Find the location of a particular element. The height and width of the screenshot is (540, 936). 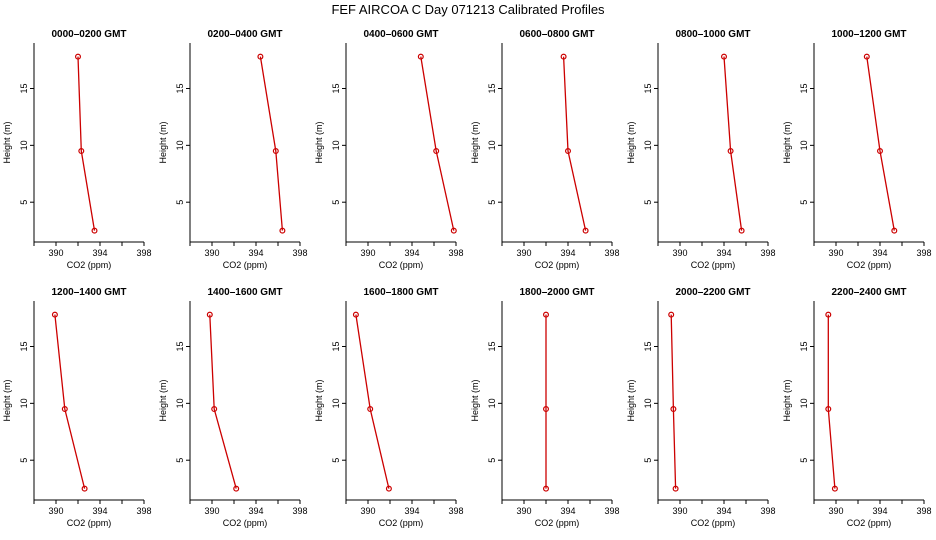

panel-title: 1200–1400 GMT is located at coordinates (88, 292).